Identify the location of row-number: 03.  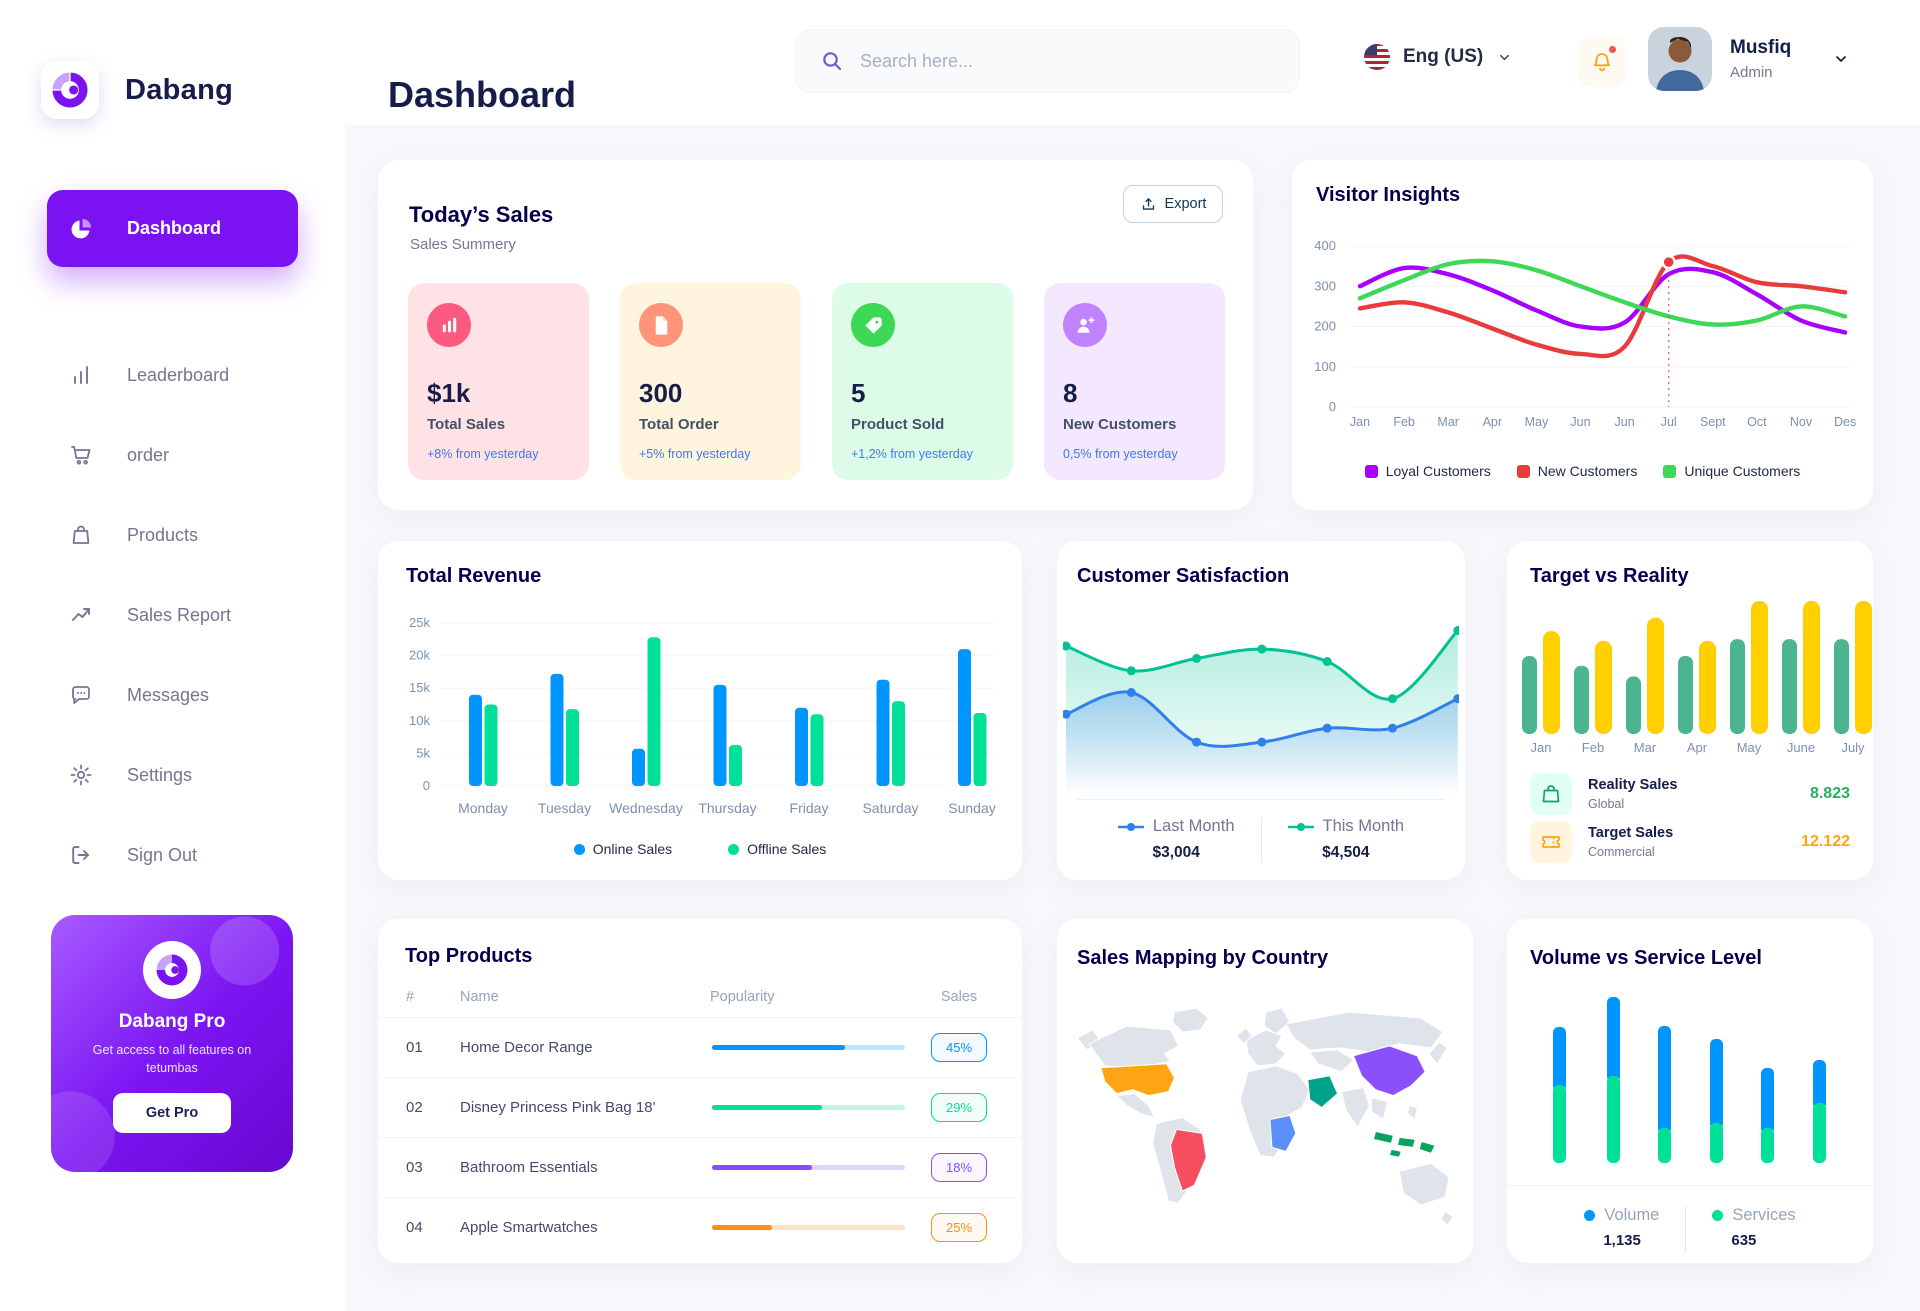
(414, 1167).